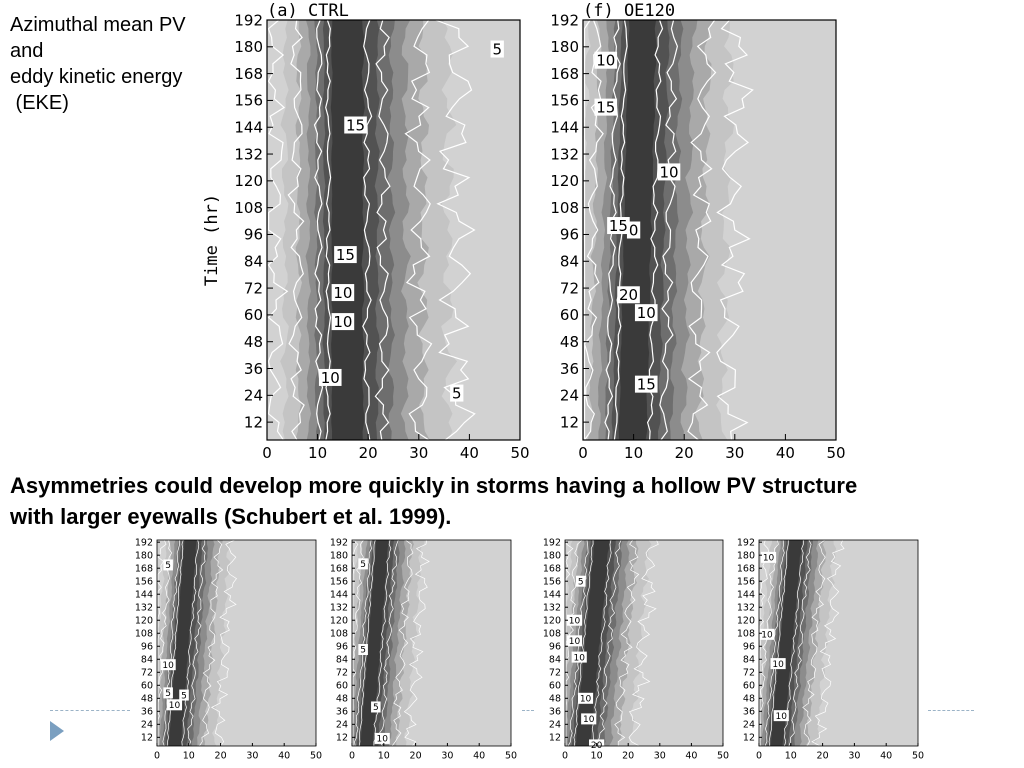 The height and width of the screenshot is (768, 1024). What do you see at coordinates (634, 230) in the screenshot?
I see `svg-text: 0` at bounding box center [634, 230].